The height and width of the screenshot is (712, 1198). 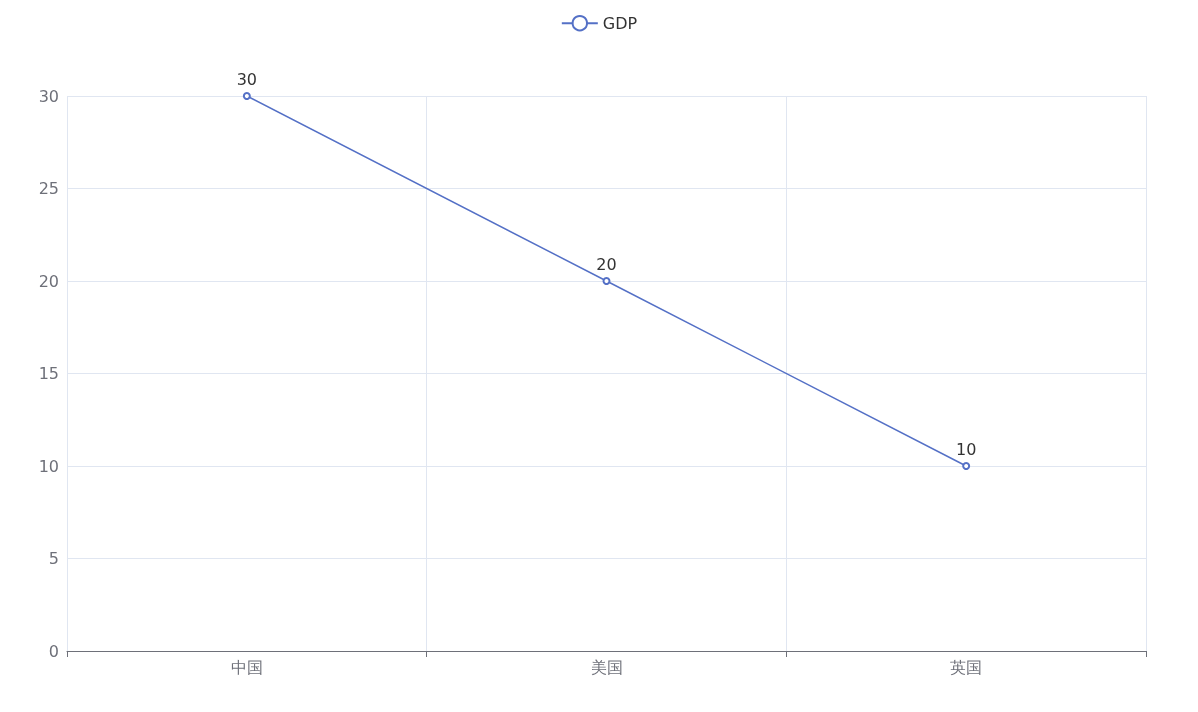 I want to click on y-tick-label: 5, so click(x=53, y=558).